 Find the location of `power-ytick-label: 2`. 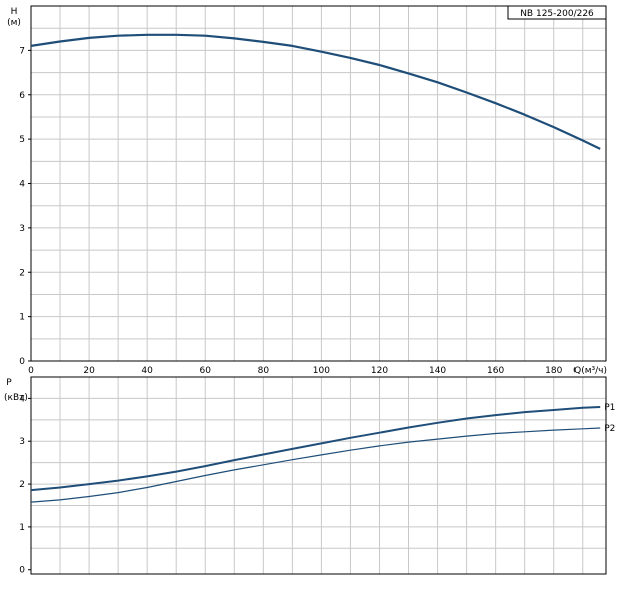

power-ytick-label: 2 is located at coordinates (22, 485).